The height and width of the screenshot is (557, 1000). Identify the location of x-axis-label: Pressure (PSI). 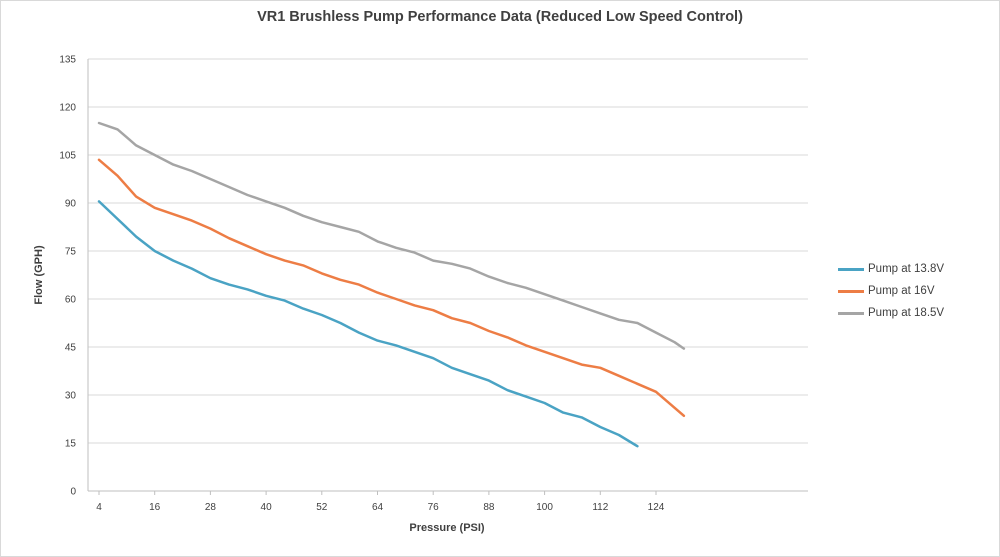
(447, 528).